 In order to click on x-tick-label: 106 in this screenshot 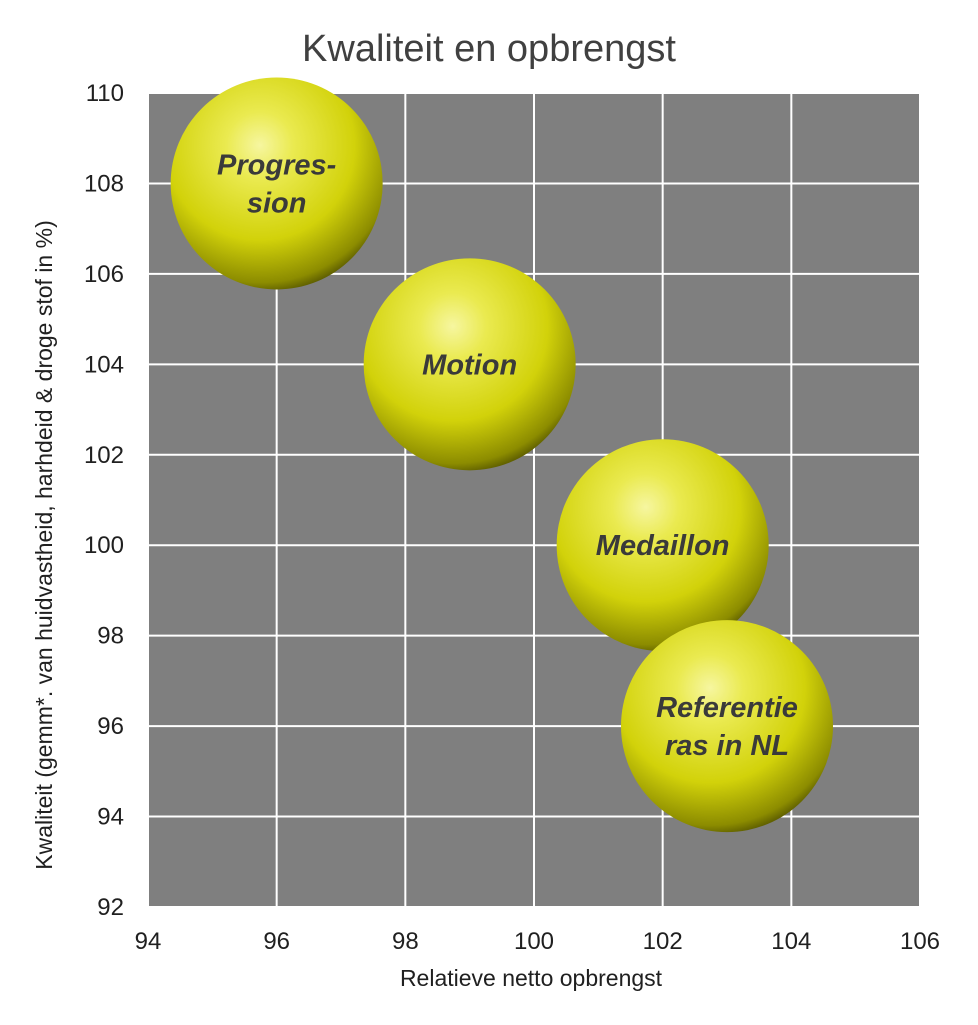, I will do `click(920, 941)`.